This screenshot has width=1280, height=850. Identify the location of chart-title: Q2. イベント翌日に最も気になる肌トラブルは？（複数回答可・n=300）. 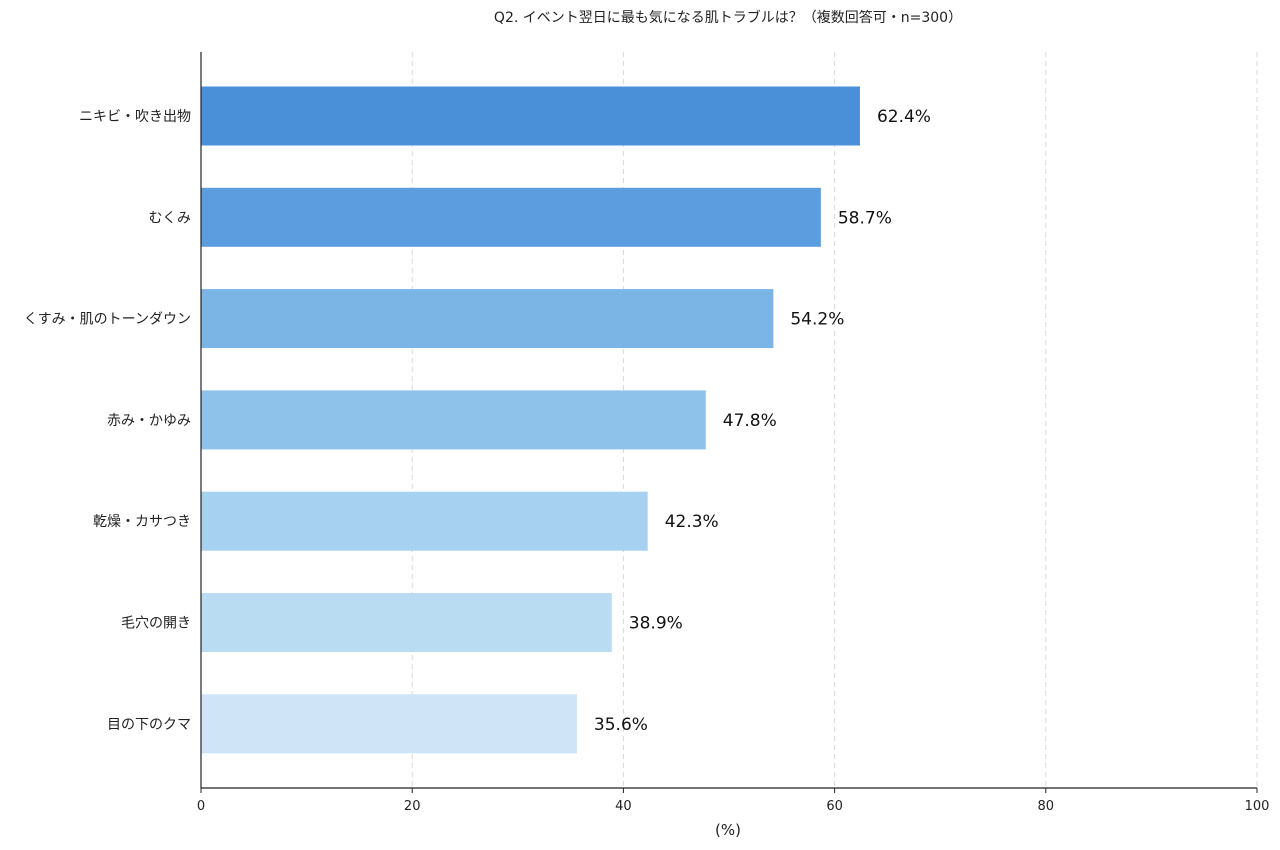
(728, 17).